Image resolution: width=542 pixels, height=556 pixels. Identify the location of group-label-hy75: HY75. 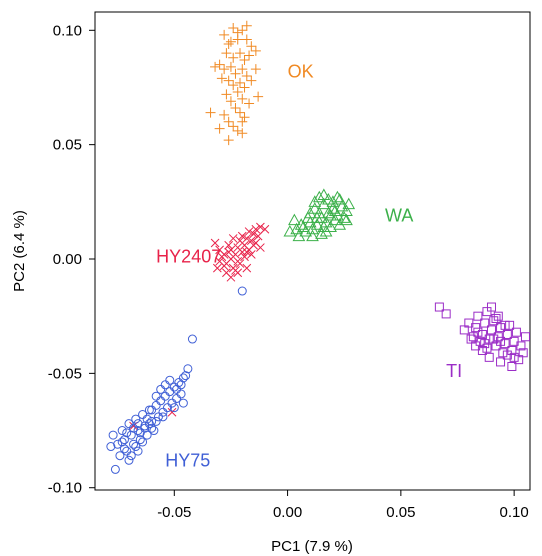
(187, 460).